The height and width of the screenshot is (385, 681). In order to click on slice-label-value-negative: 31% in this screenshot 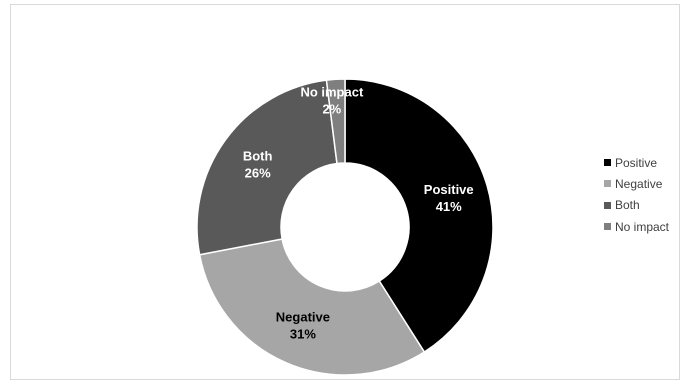, I will do `click(303, 333)`.